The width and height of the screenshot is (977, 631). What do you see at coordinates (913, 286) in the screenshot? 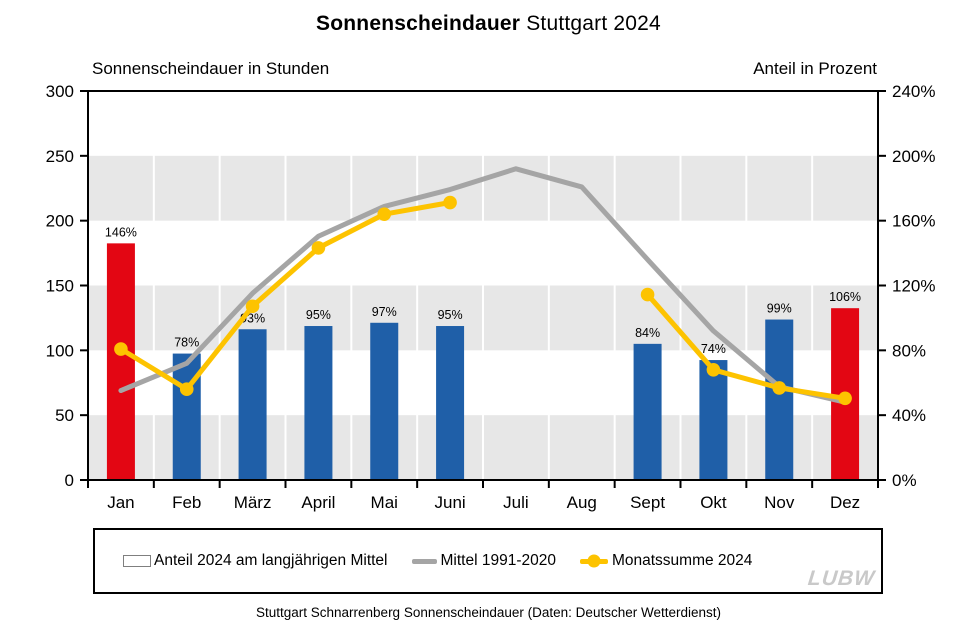
I see `right-tick-label: 120%` at bounding box center [913, 286].